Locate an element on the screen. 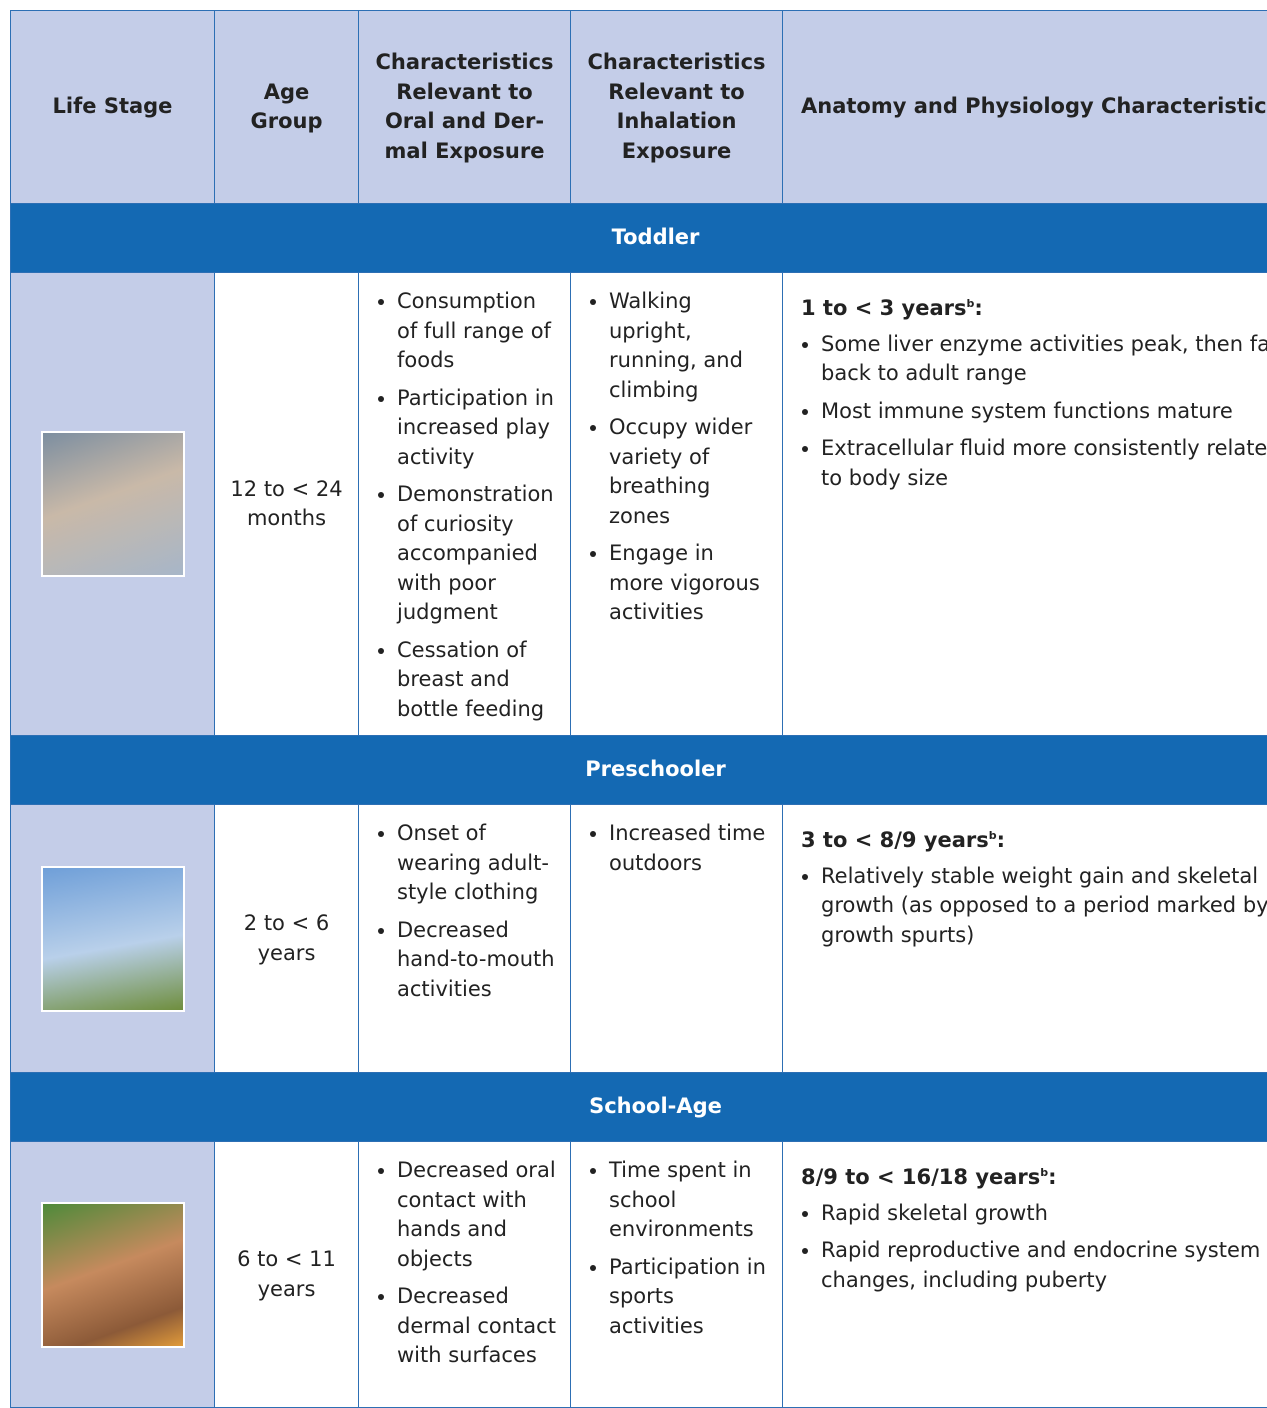 This screenshot has width=1267, height=1408. section-row: School-Age is located at coordinates (638, 1107).